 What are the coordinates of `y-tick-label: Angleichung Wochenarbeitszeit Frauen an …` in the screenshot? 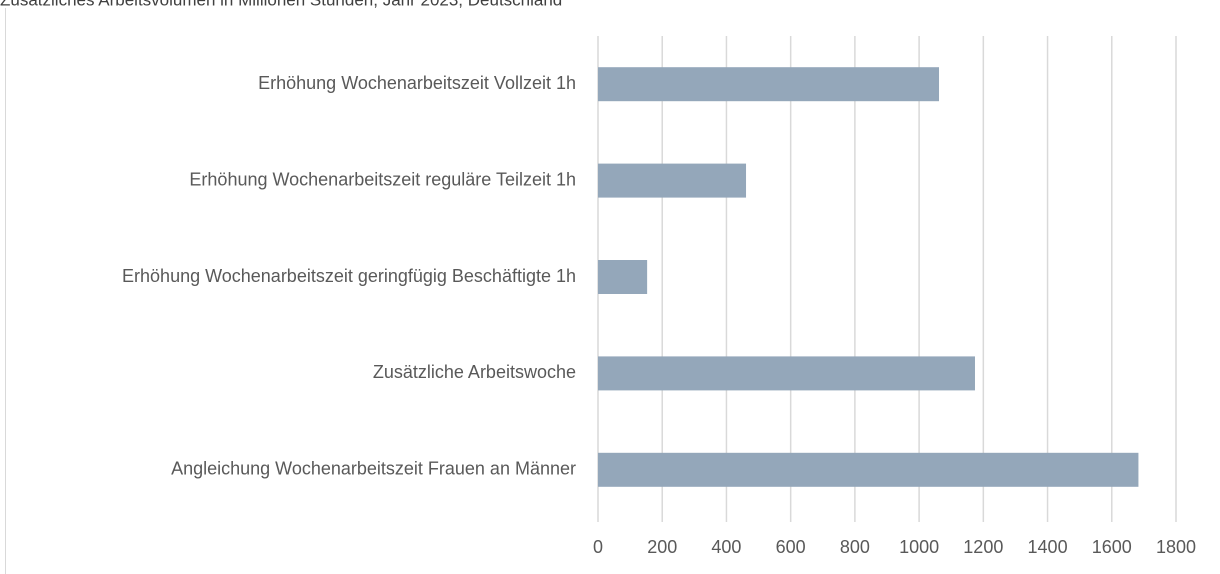 It's located at (373, 469).